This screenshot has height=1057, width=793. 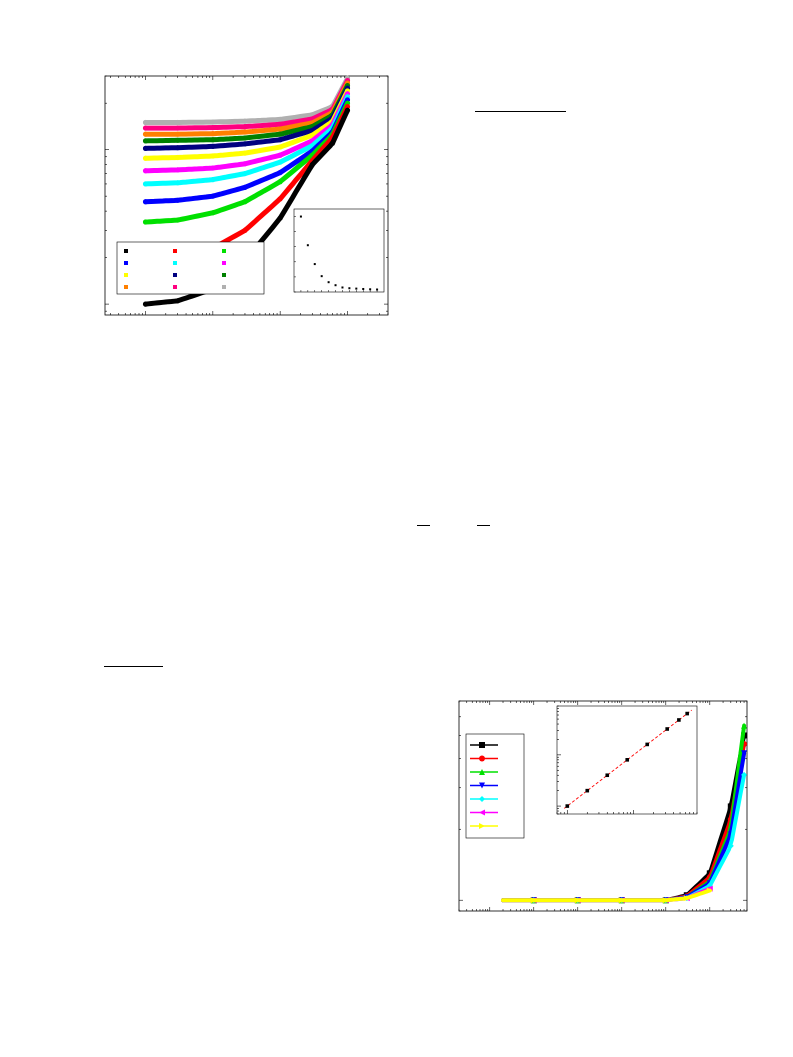 What do you see at coordinates (190, 268) in the screenshot?
I see `legend-box` at bounding box center [190, 268].